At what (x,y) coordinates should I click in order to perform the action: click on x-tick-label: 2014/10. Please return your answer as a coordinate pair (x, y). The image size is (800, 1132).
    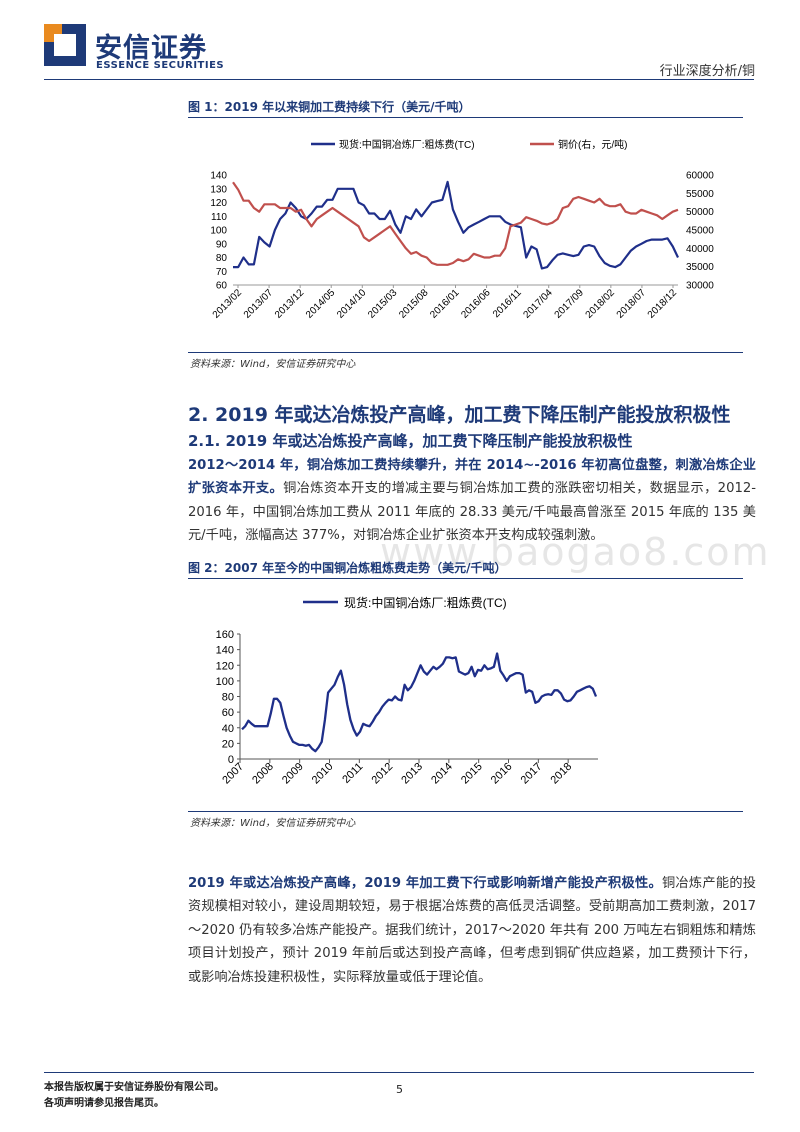
    Looking at the image, I should click on (352, 304).